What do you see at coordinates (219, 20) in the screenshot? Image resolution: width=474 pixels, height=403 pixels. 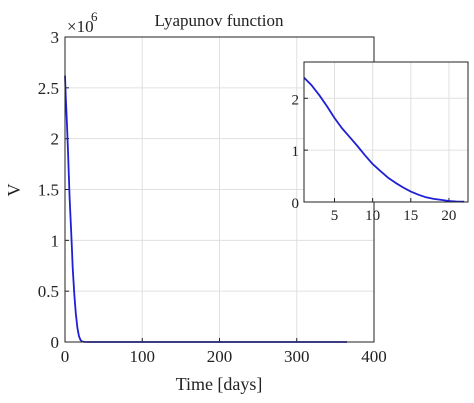 I see `chart-title: Lyapunov function` at bounding box center [219, 20].